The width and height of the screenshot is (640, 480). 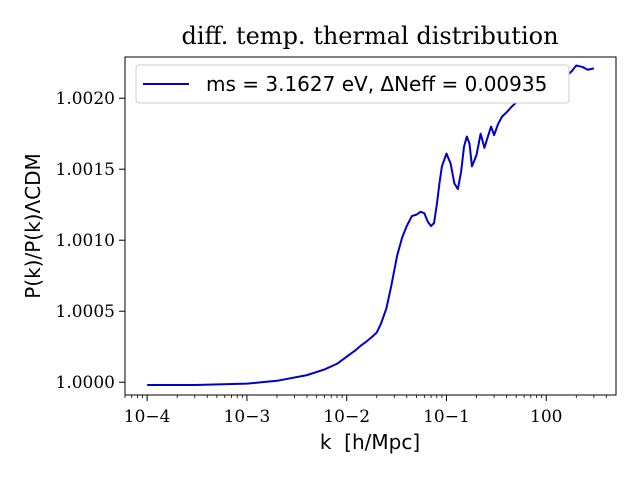 I want to click on legend-box, so click(x=352, y=84).